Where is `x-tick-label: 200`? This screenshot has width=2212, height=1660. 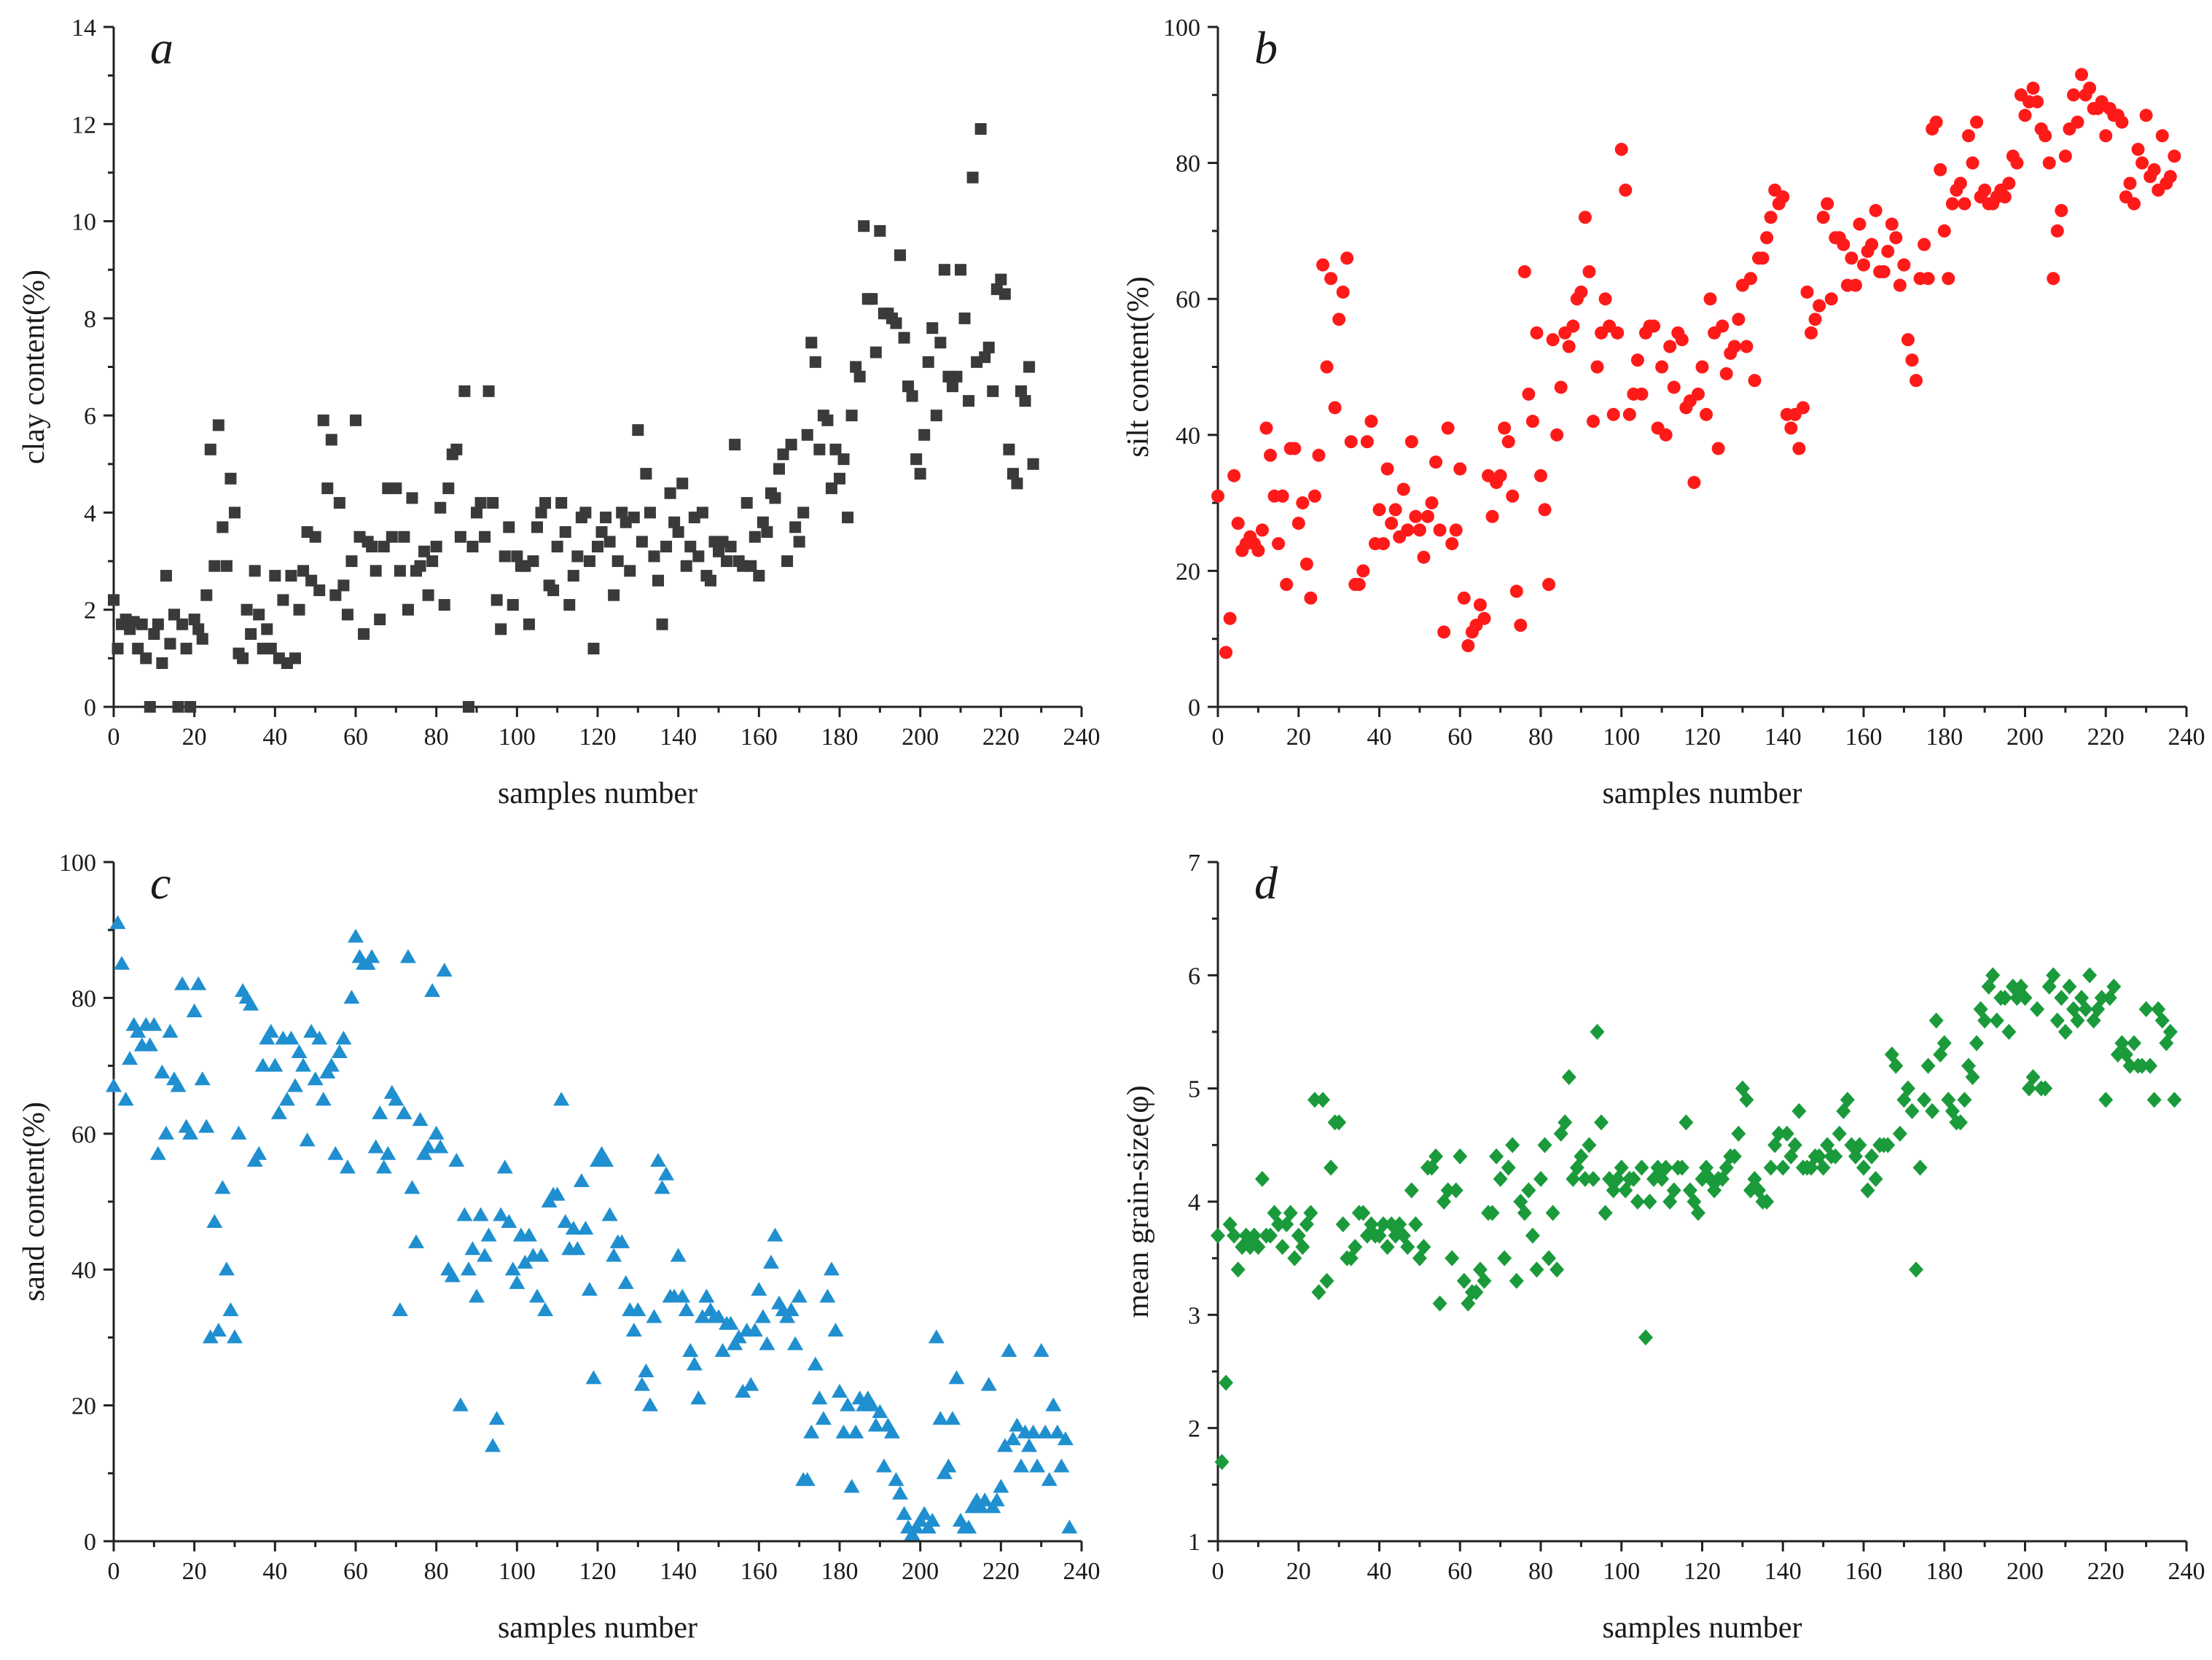 x-tick-label: 200 is located at coordinates (2025, 737).